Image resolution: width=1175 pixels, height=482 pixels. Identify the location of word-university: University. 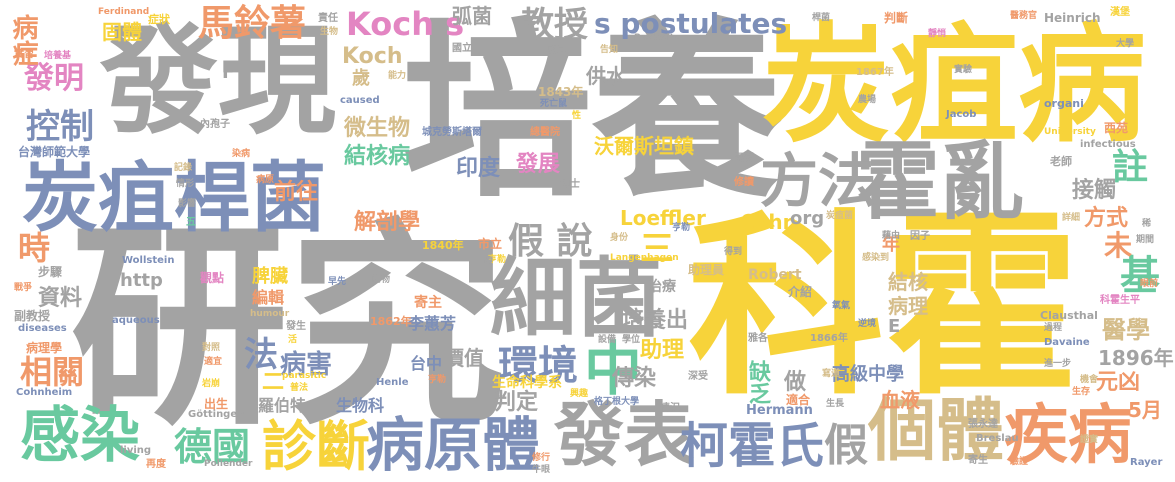
(1070, 132).